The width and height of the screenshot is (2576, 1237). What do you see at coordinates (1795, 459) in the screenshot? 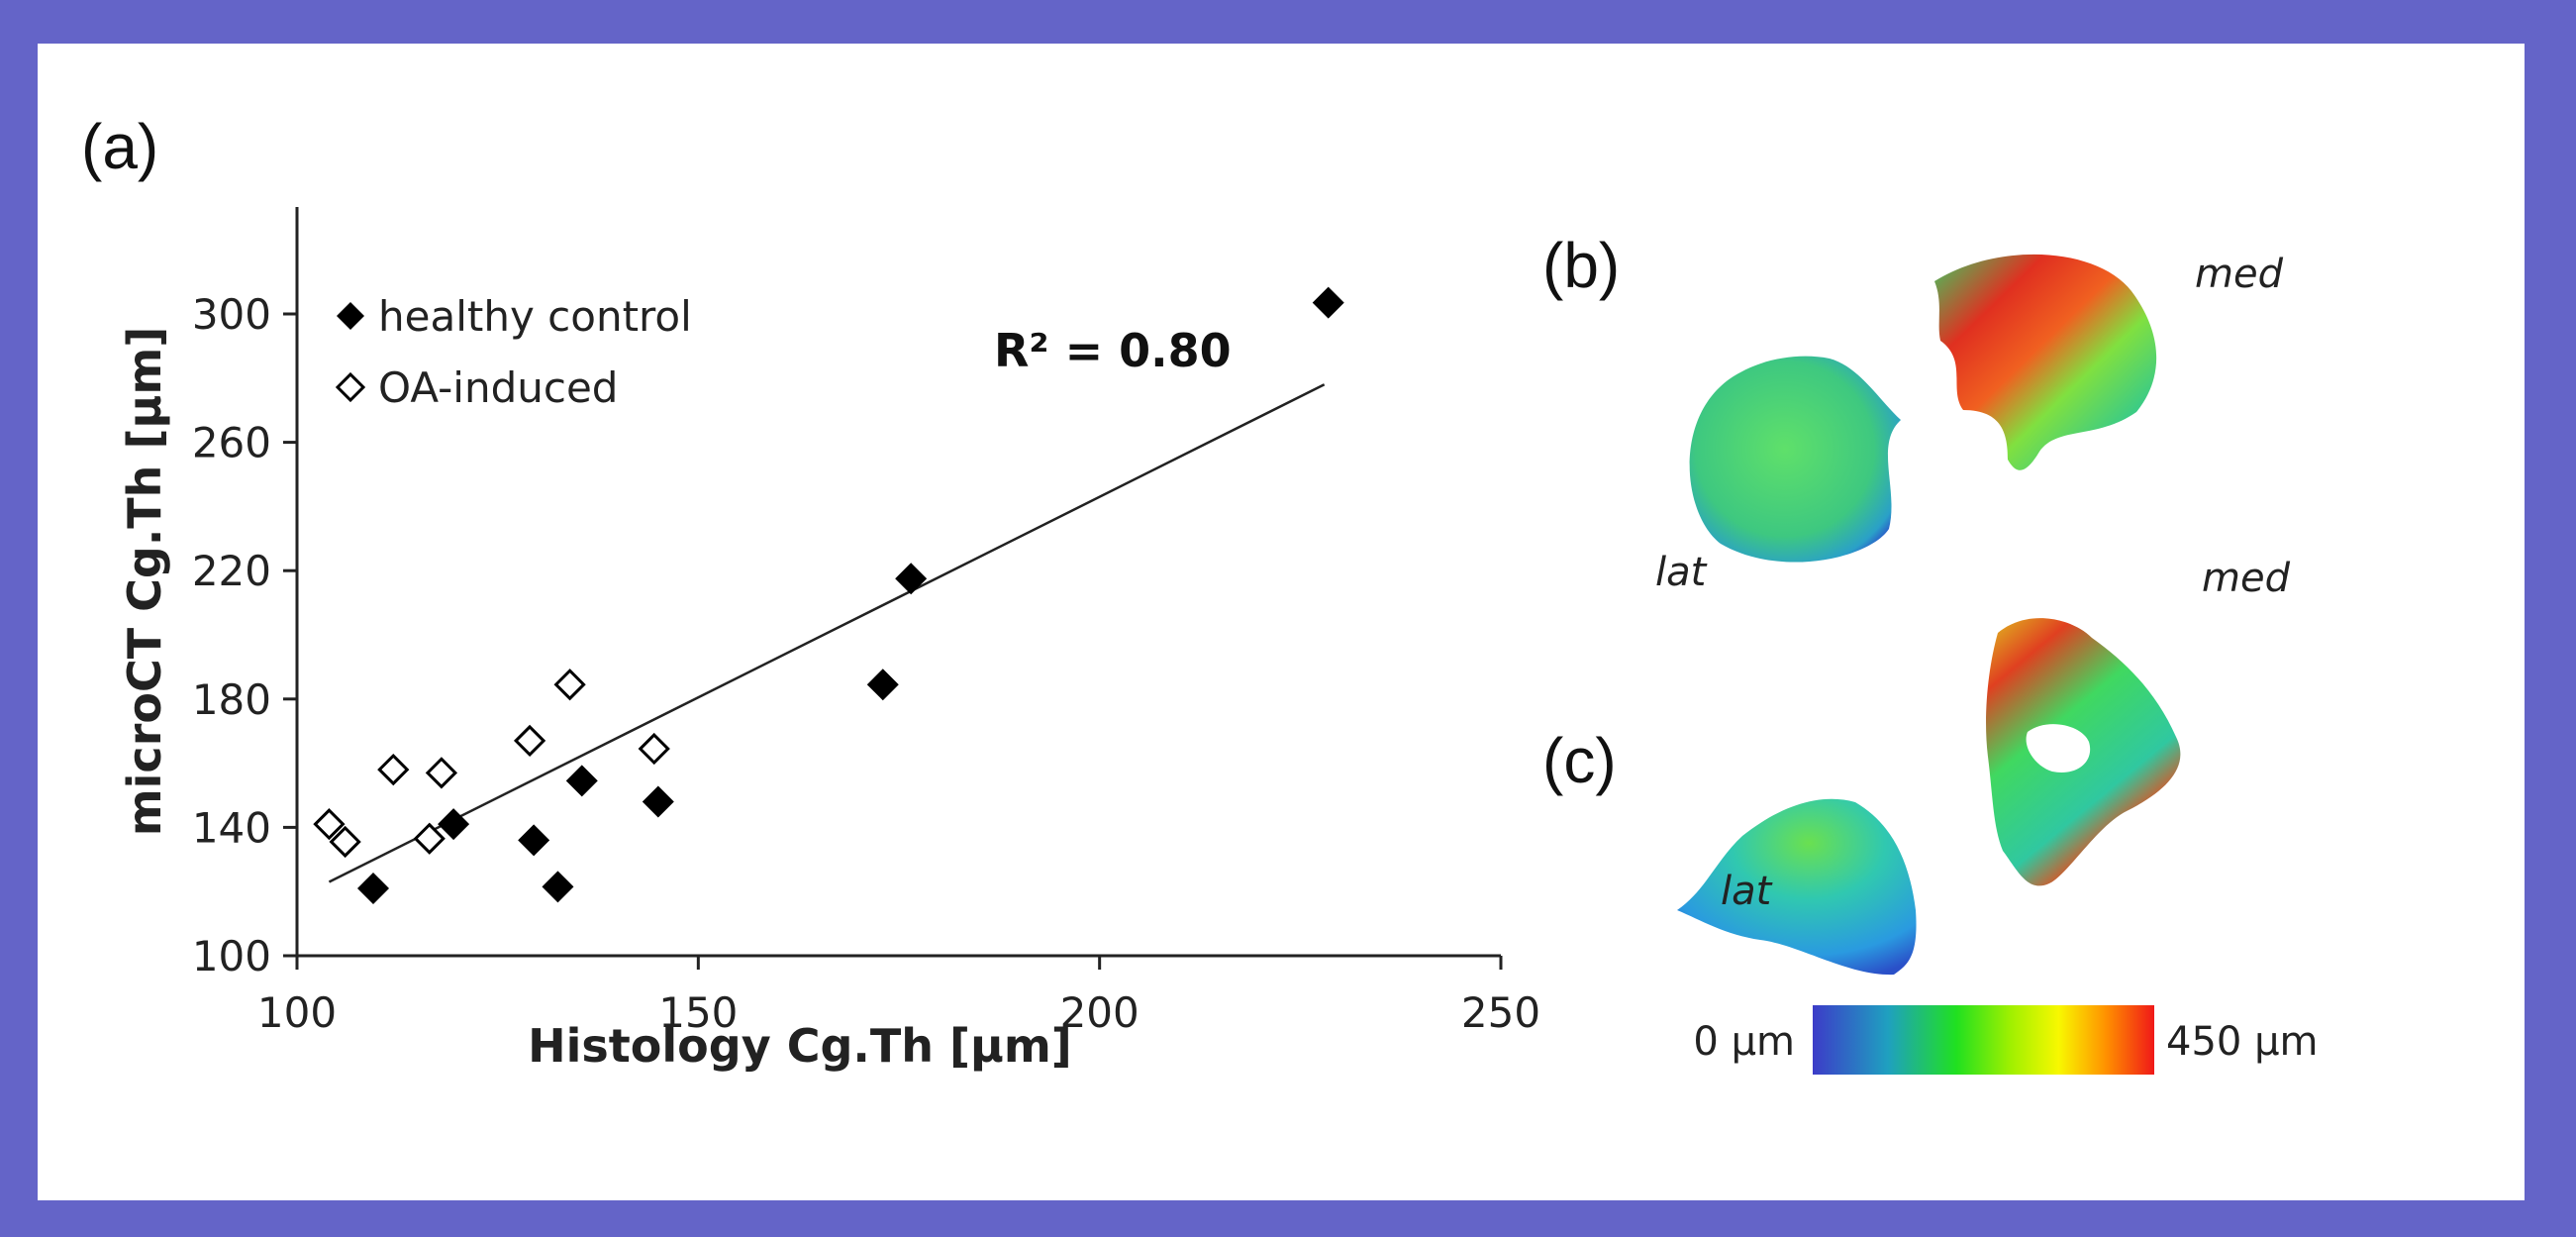
I see `lateral-surface-b` at bounding box center [1795, 459].